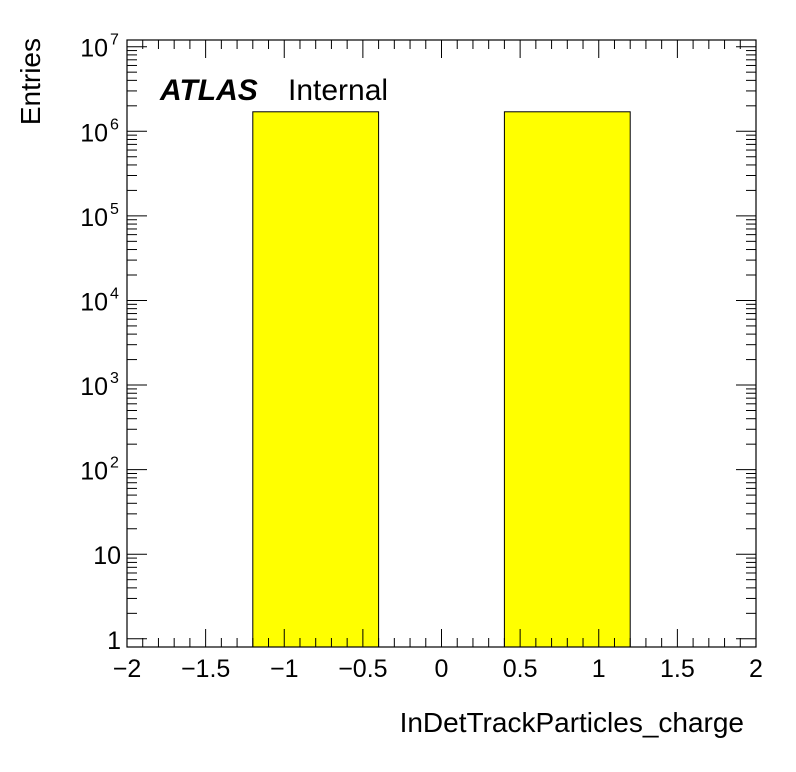  What do you see at coordinates (572, 722) in the screenshot?
I see `x-axis-title: InDetTrackParticles_charge` at bounding box center [572, 722].